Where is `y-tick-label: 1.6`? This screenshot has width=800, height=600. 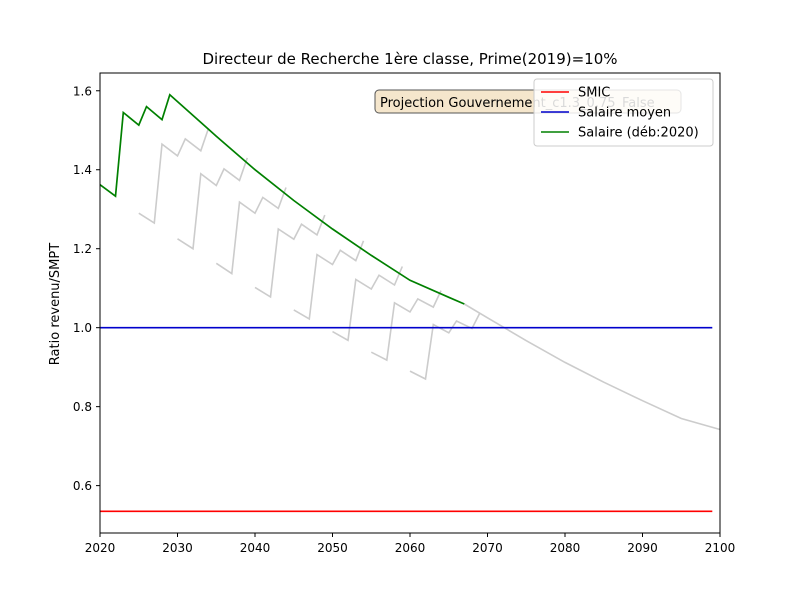
y-tick-label: 1.6 is located at coordinates (82, 91).